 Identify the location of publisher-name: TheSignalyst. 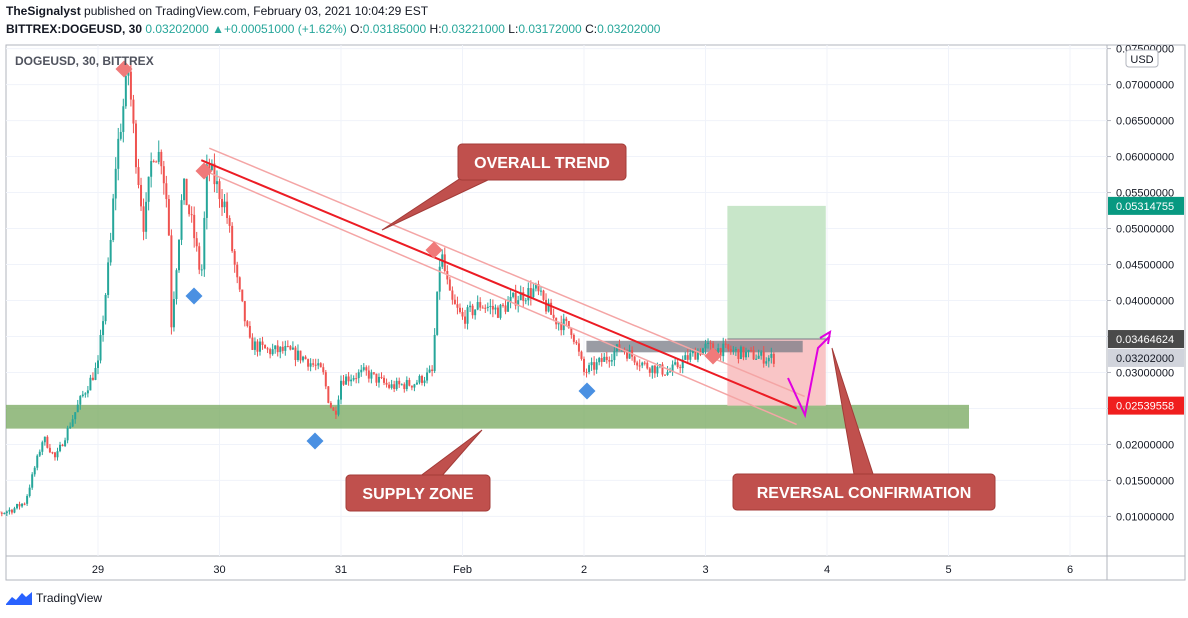
(43, 11).